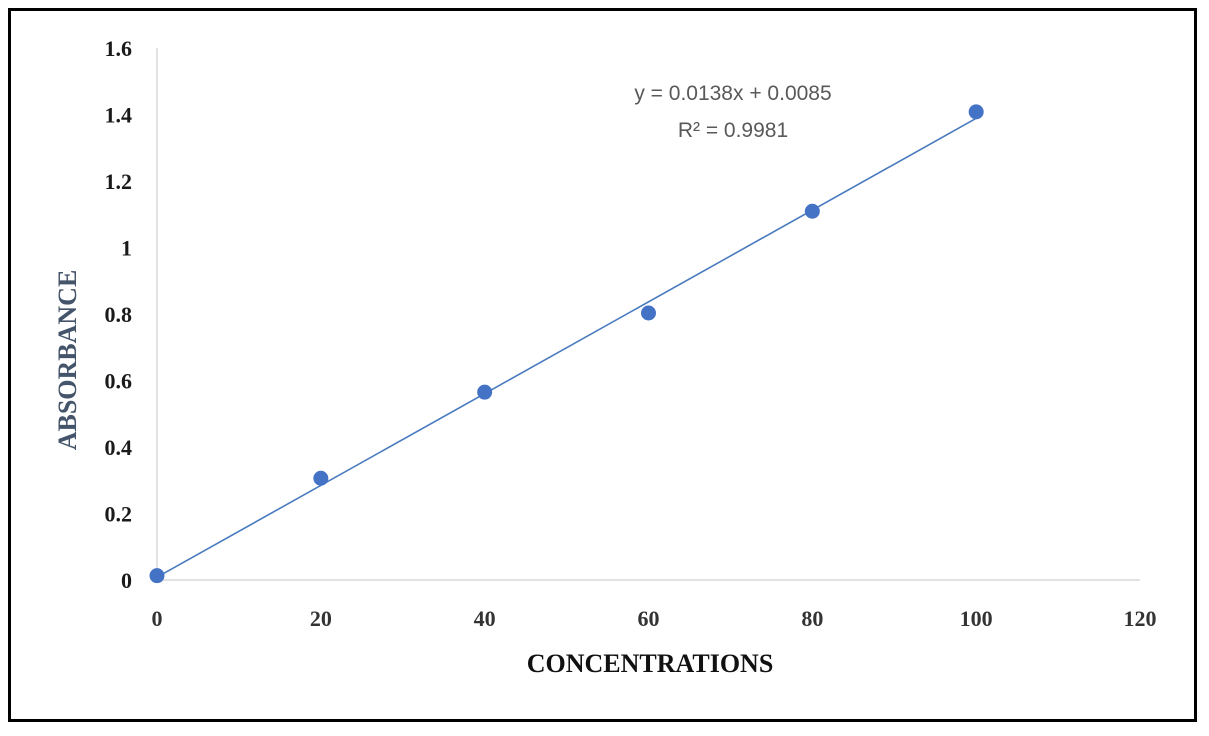 This screenshot has width=1209, height=736. Describe the element at coordinates (119, 115) in the screenshot. I see `y-tick-label: 1.4` at that location.